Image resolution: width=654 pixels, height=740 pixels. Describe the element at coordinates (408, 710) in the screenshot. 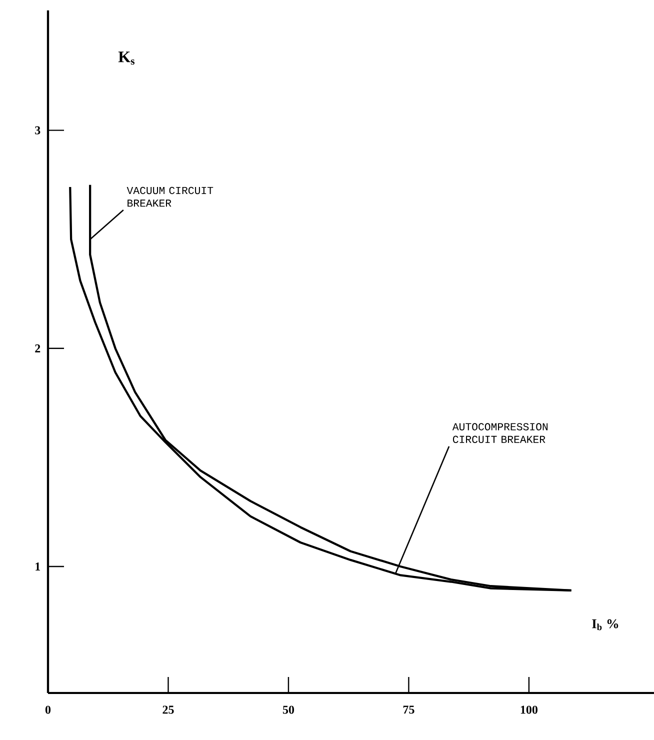

I see `x-tick-label: 75` at that location.